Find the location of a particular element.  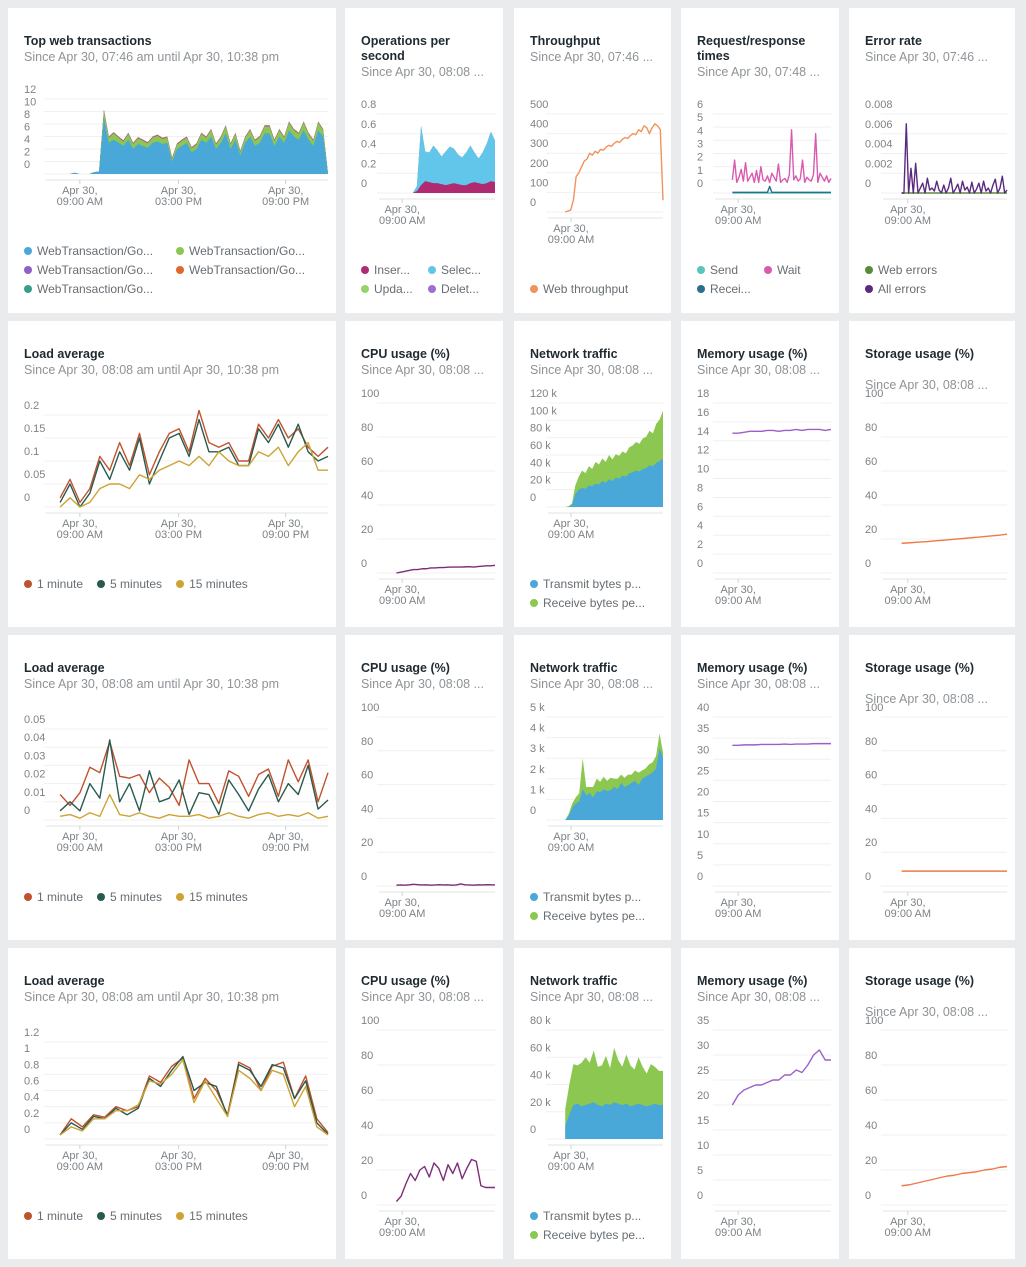

legend-item: Web errors is located at coordinates (936, 270).